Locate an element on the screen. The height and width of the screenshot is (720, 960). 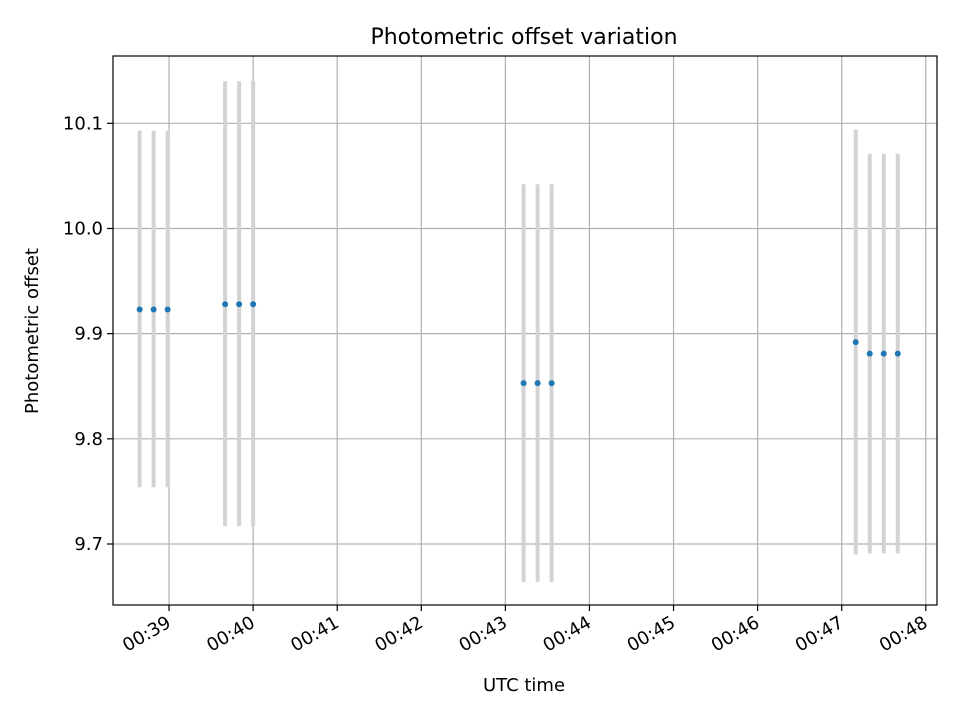
x-axis-label: UTC time is located at coordinates (524, 685).